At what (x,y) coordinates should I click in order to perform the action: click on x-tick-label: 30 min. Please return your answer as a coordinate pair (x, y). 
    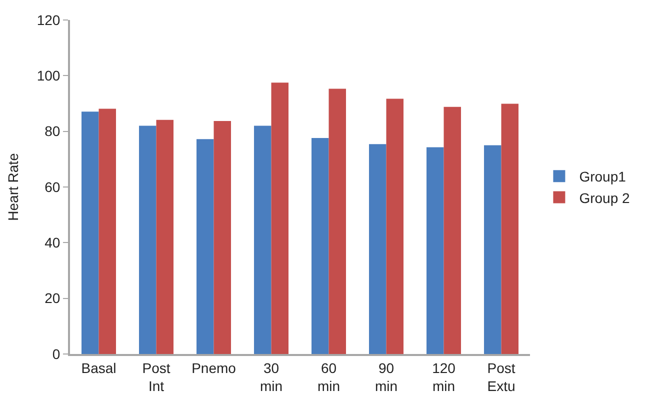
    Looking at the image, I should click on (271, 377).